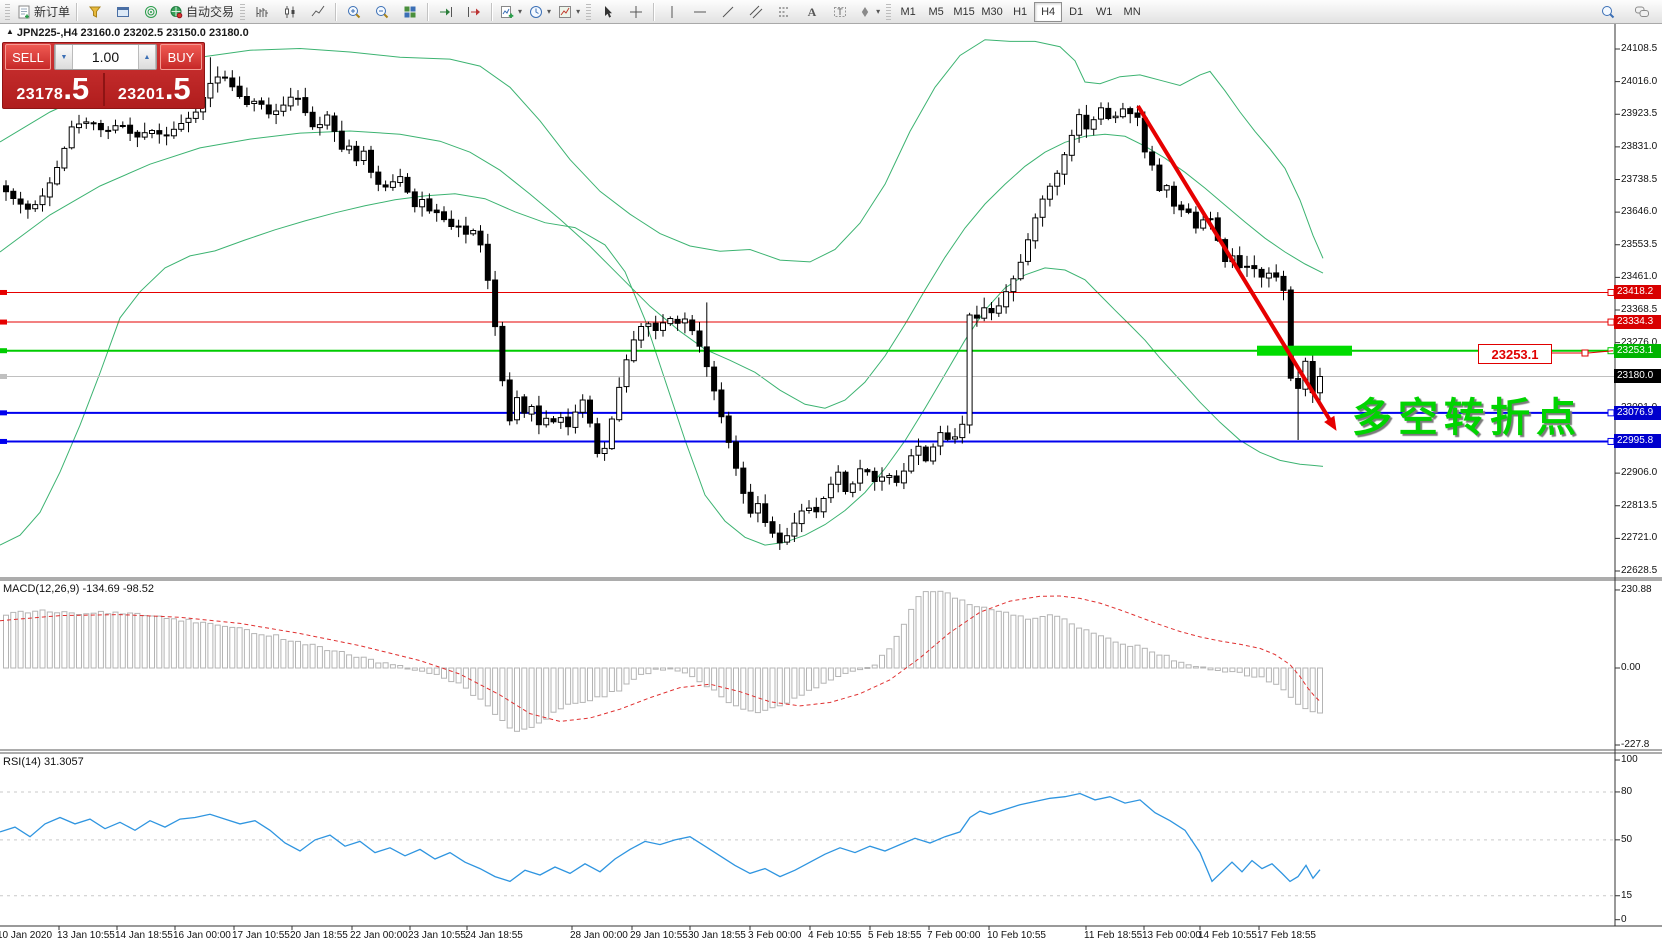 This screenshot has width=1662, height=944. What do you see at coordinates (1639, 81) in the screenshot?
I see `price-tick-label: 24016.0` at bounding box center [1639, 81].